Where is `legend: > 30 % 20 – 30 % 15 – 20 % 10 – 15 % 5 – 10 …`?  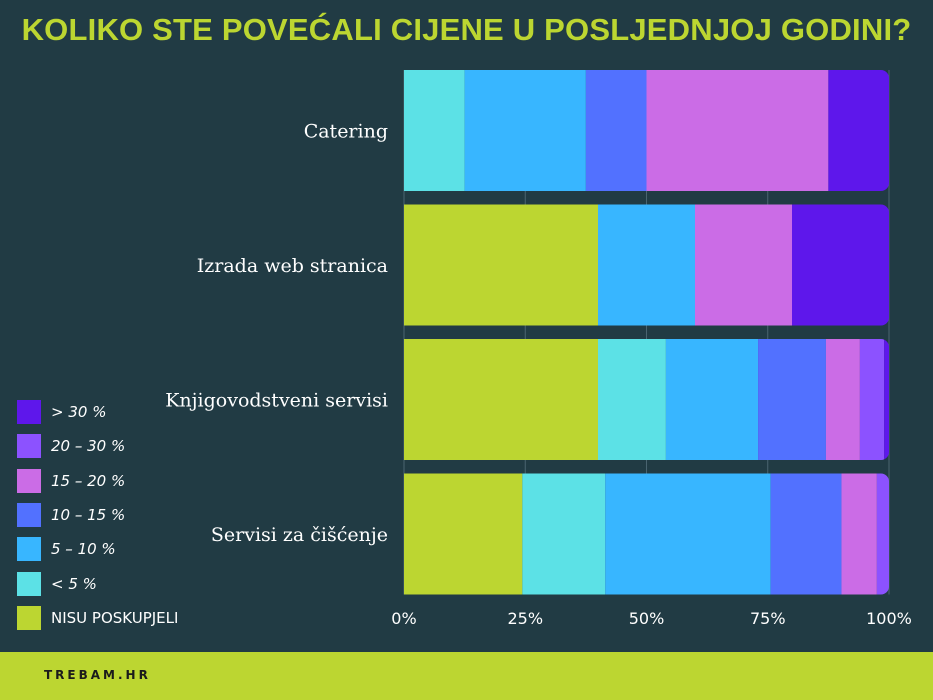
legend: > 30 % 20 – 30 % 15 – 20 % 10 – 15 % 5 – 10 … is located at coordinates (97, 515).